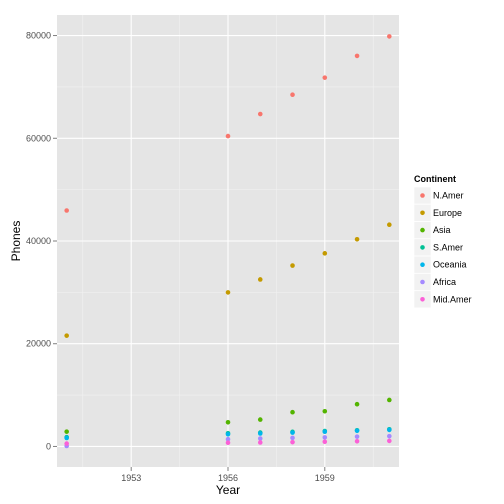  What do you see at coordinates (16, 241) in the screenshot?
I see `y-axis-title: Phones` at bounding box center [16, 241].